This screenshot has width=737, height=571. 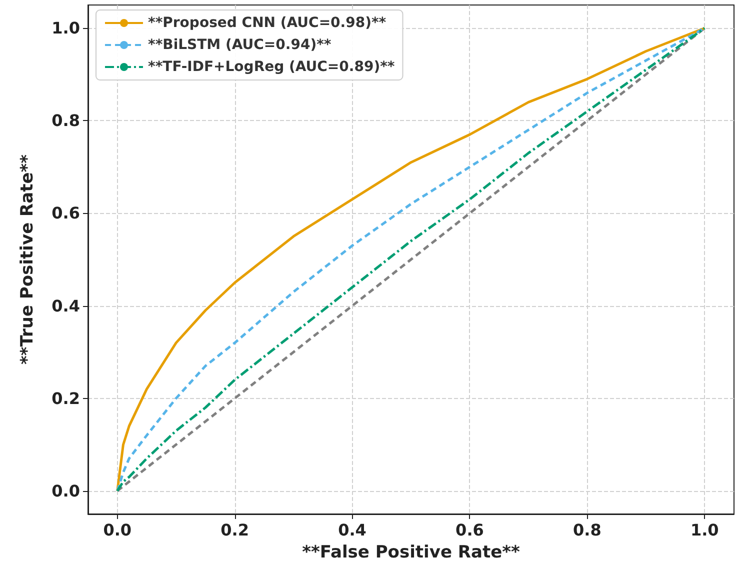 I want to click on legend-label: **BiLSTM (AUC=0.94)**, so click(x=240, y=45).